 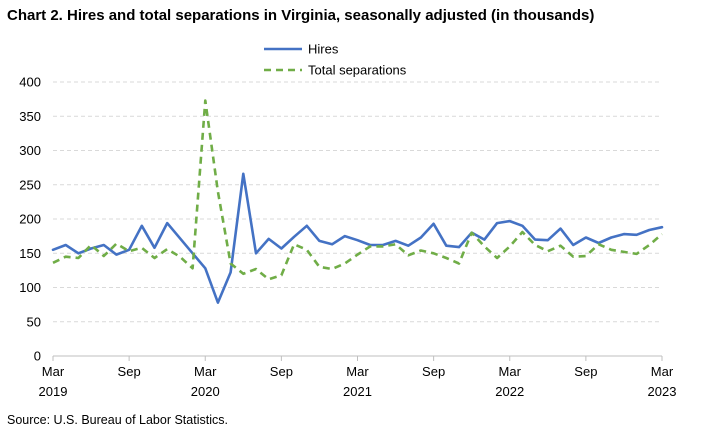 What do you see at coordinates (30, 82) in the screenshot?
I see `y-tick-label: 400` at bounding box center [30, 82].